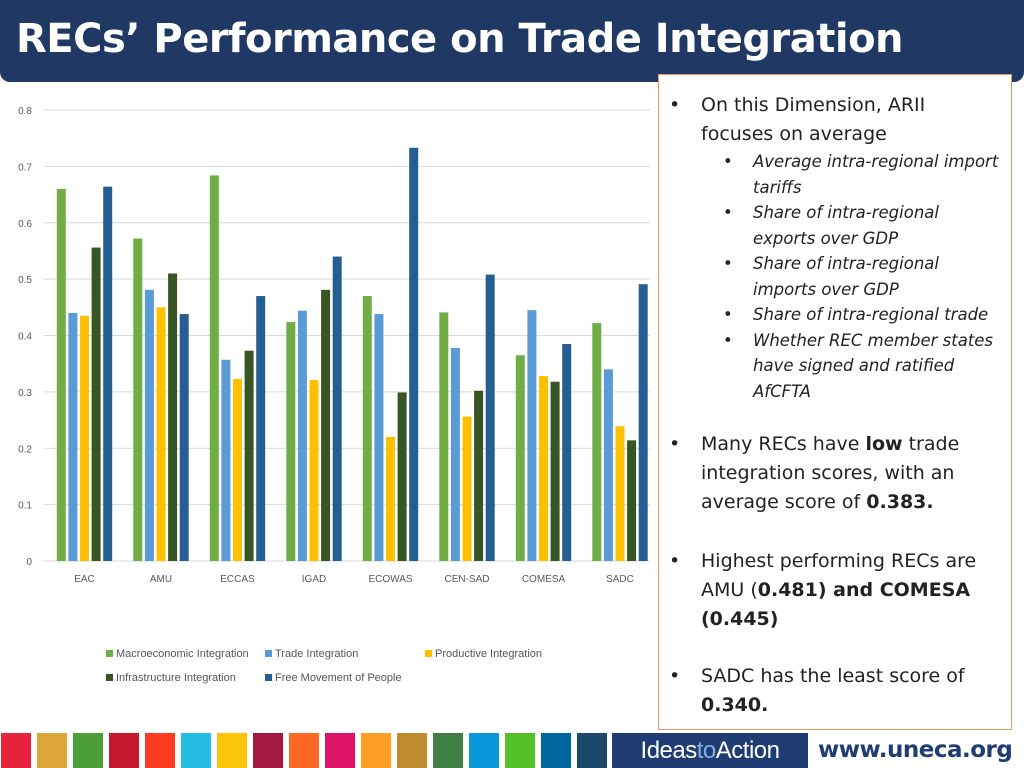 This screenshot has width=1024, height=768. What do you see at coordinates (710, 750) in the screenshot?
I see `ideas-to-action-logo: IdeastoAction` at bounding box center [710, 750].